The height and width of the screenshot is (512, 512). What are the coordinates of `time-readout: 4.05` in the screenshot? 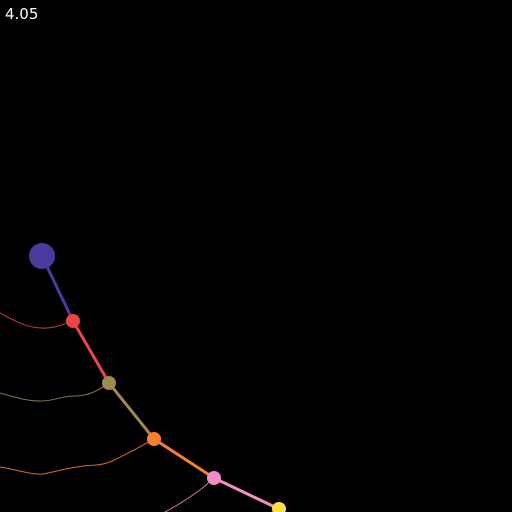 It's located at (22, 14).